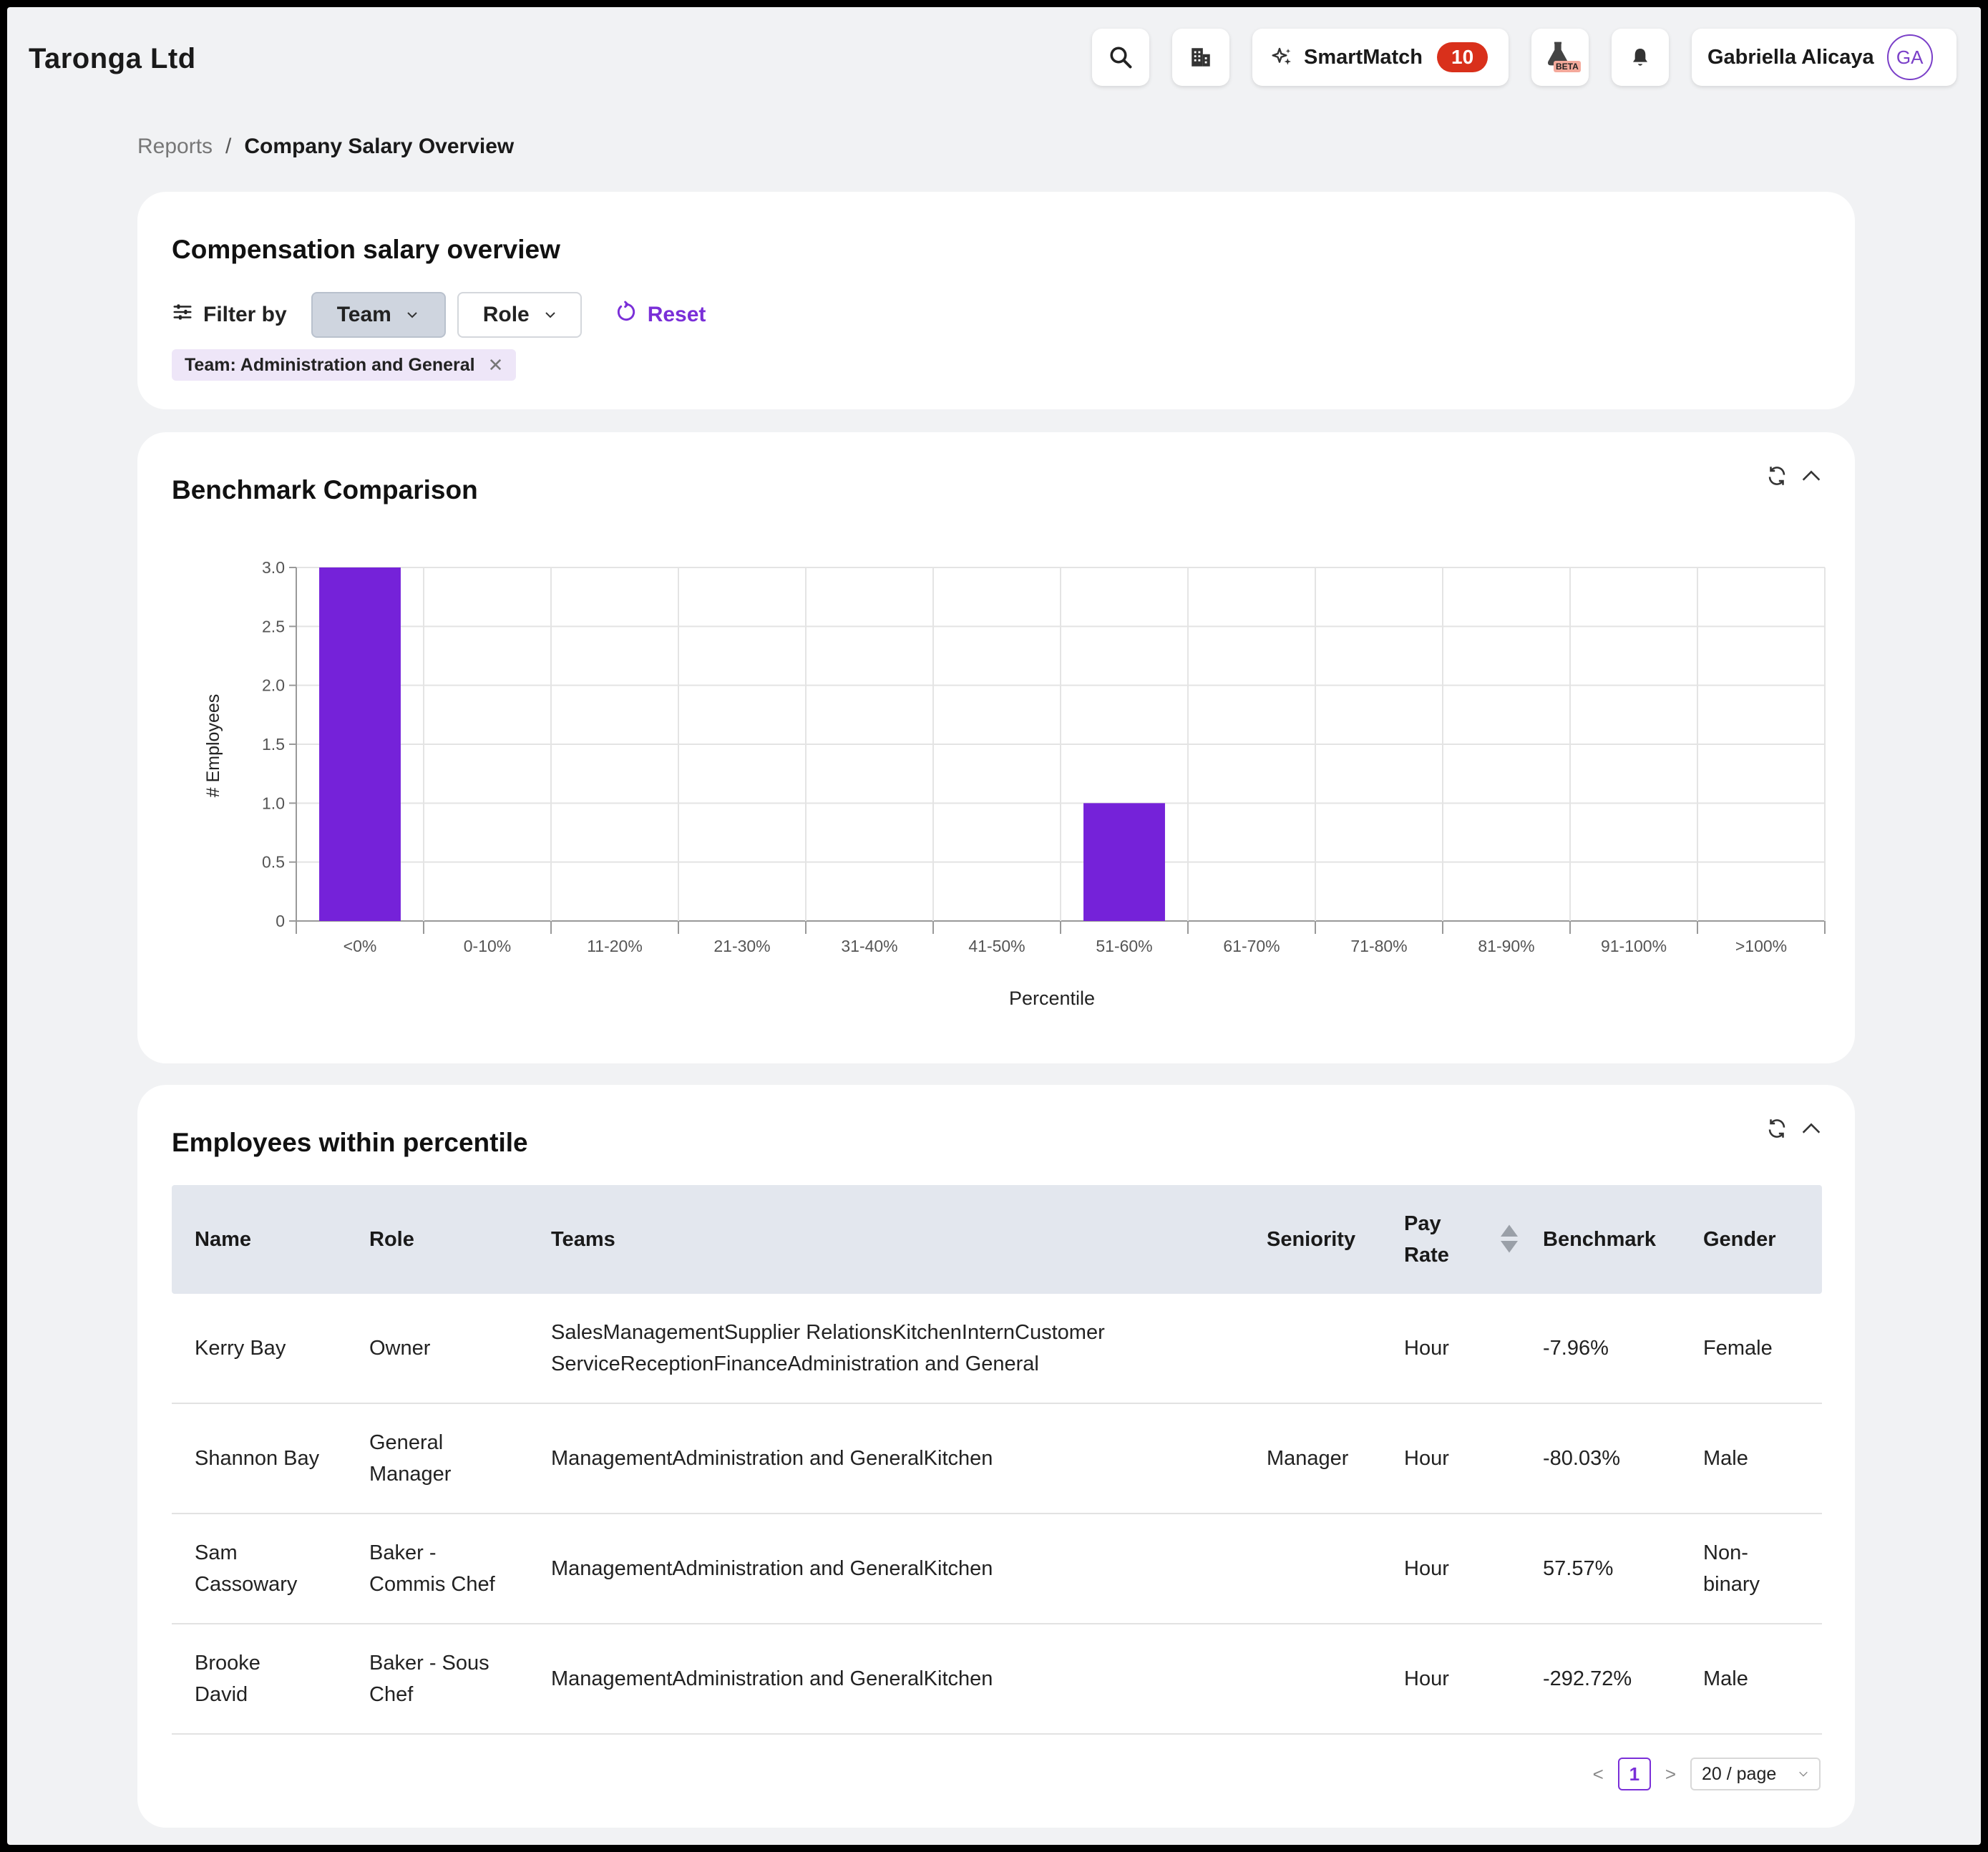 This screenshot has width=1988, height=1852. What do you see at coordinates (495, 365) in the screenshot?
I see `close-icon: ✕` at bounding box center [495, 365].